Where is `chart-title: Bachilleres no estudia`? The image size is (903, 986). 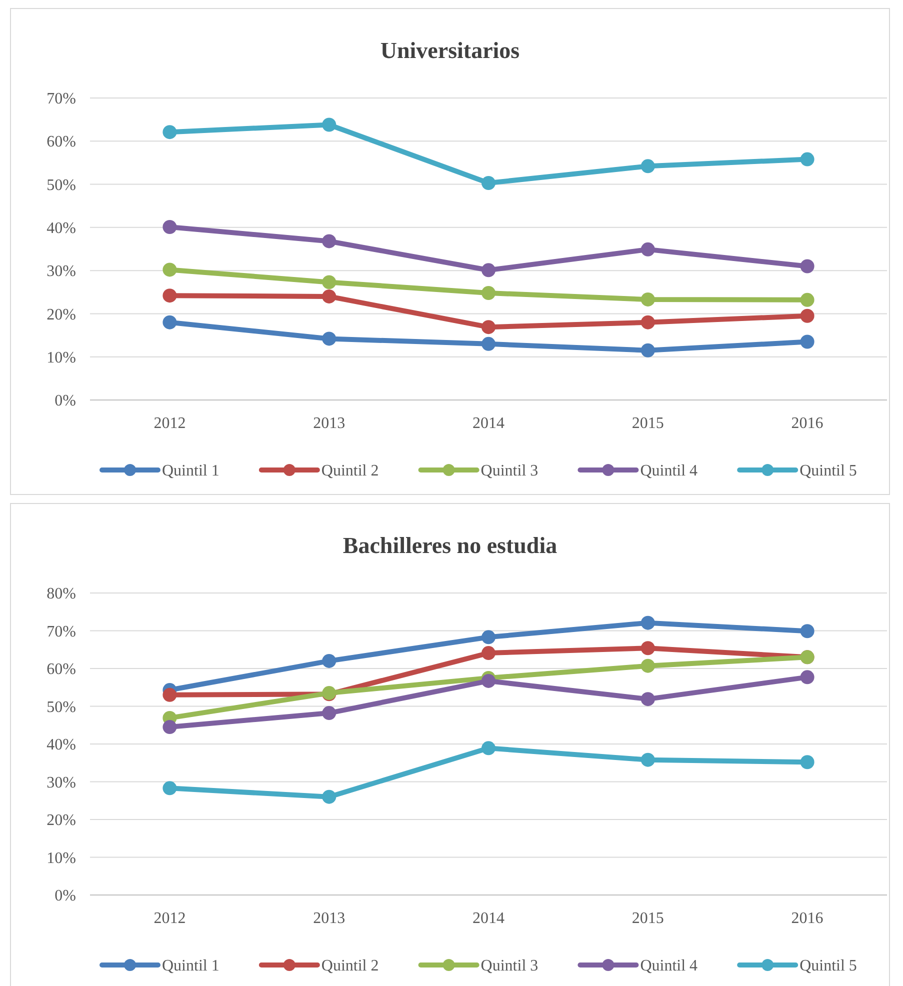 chart-title: Bachilleres no estudia is located at coordinates (450, 545).